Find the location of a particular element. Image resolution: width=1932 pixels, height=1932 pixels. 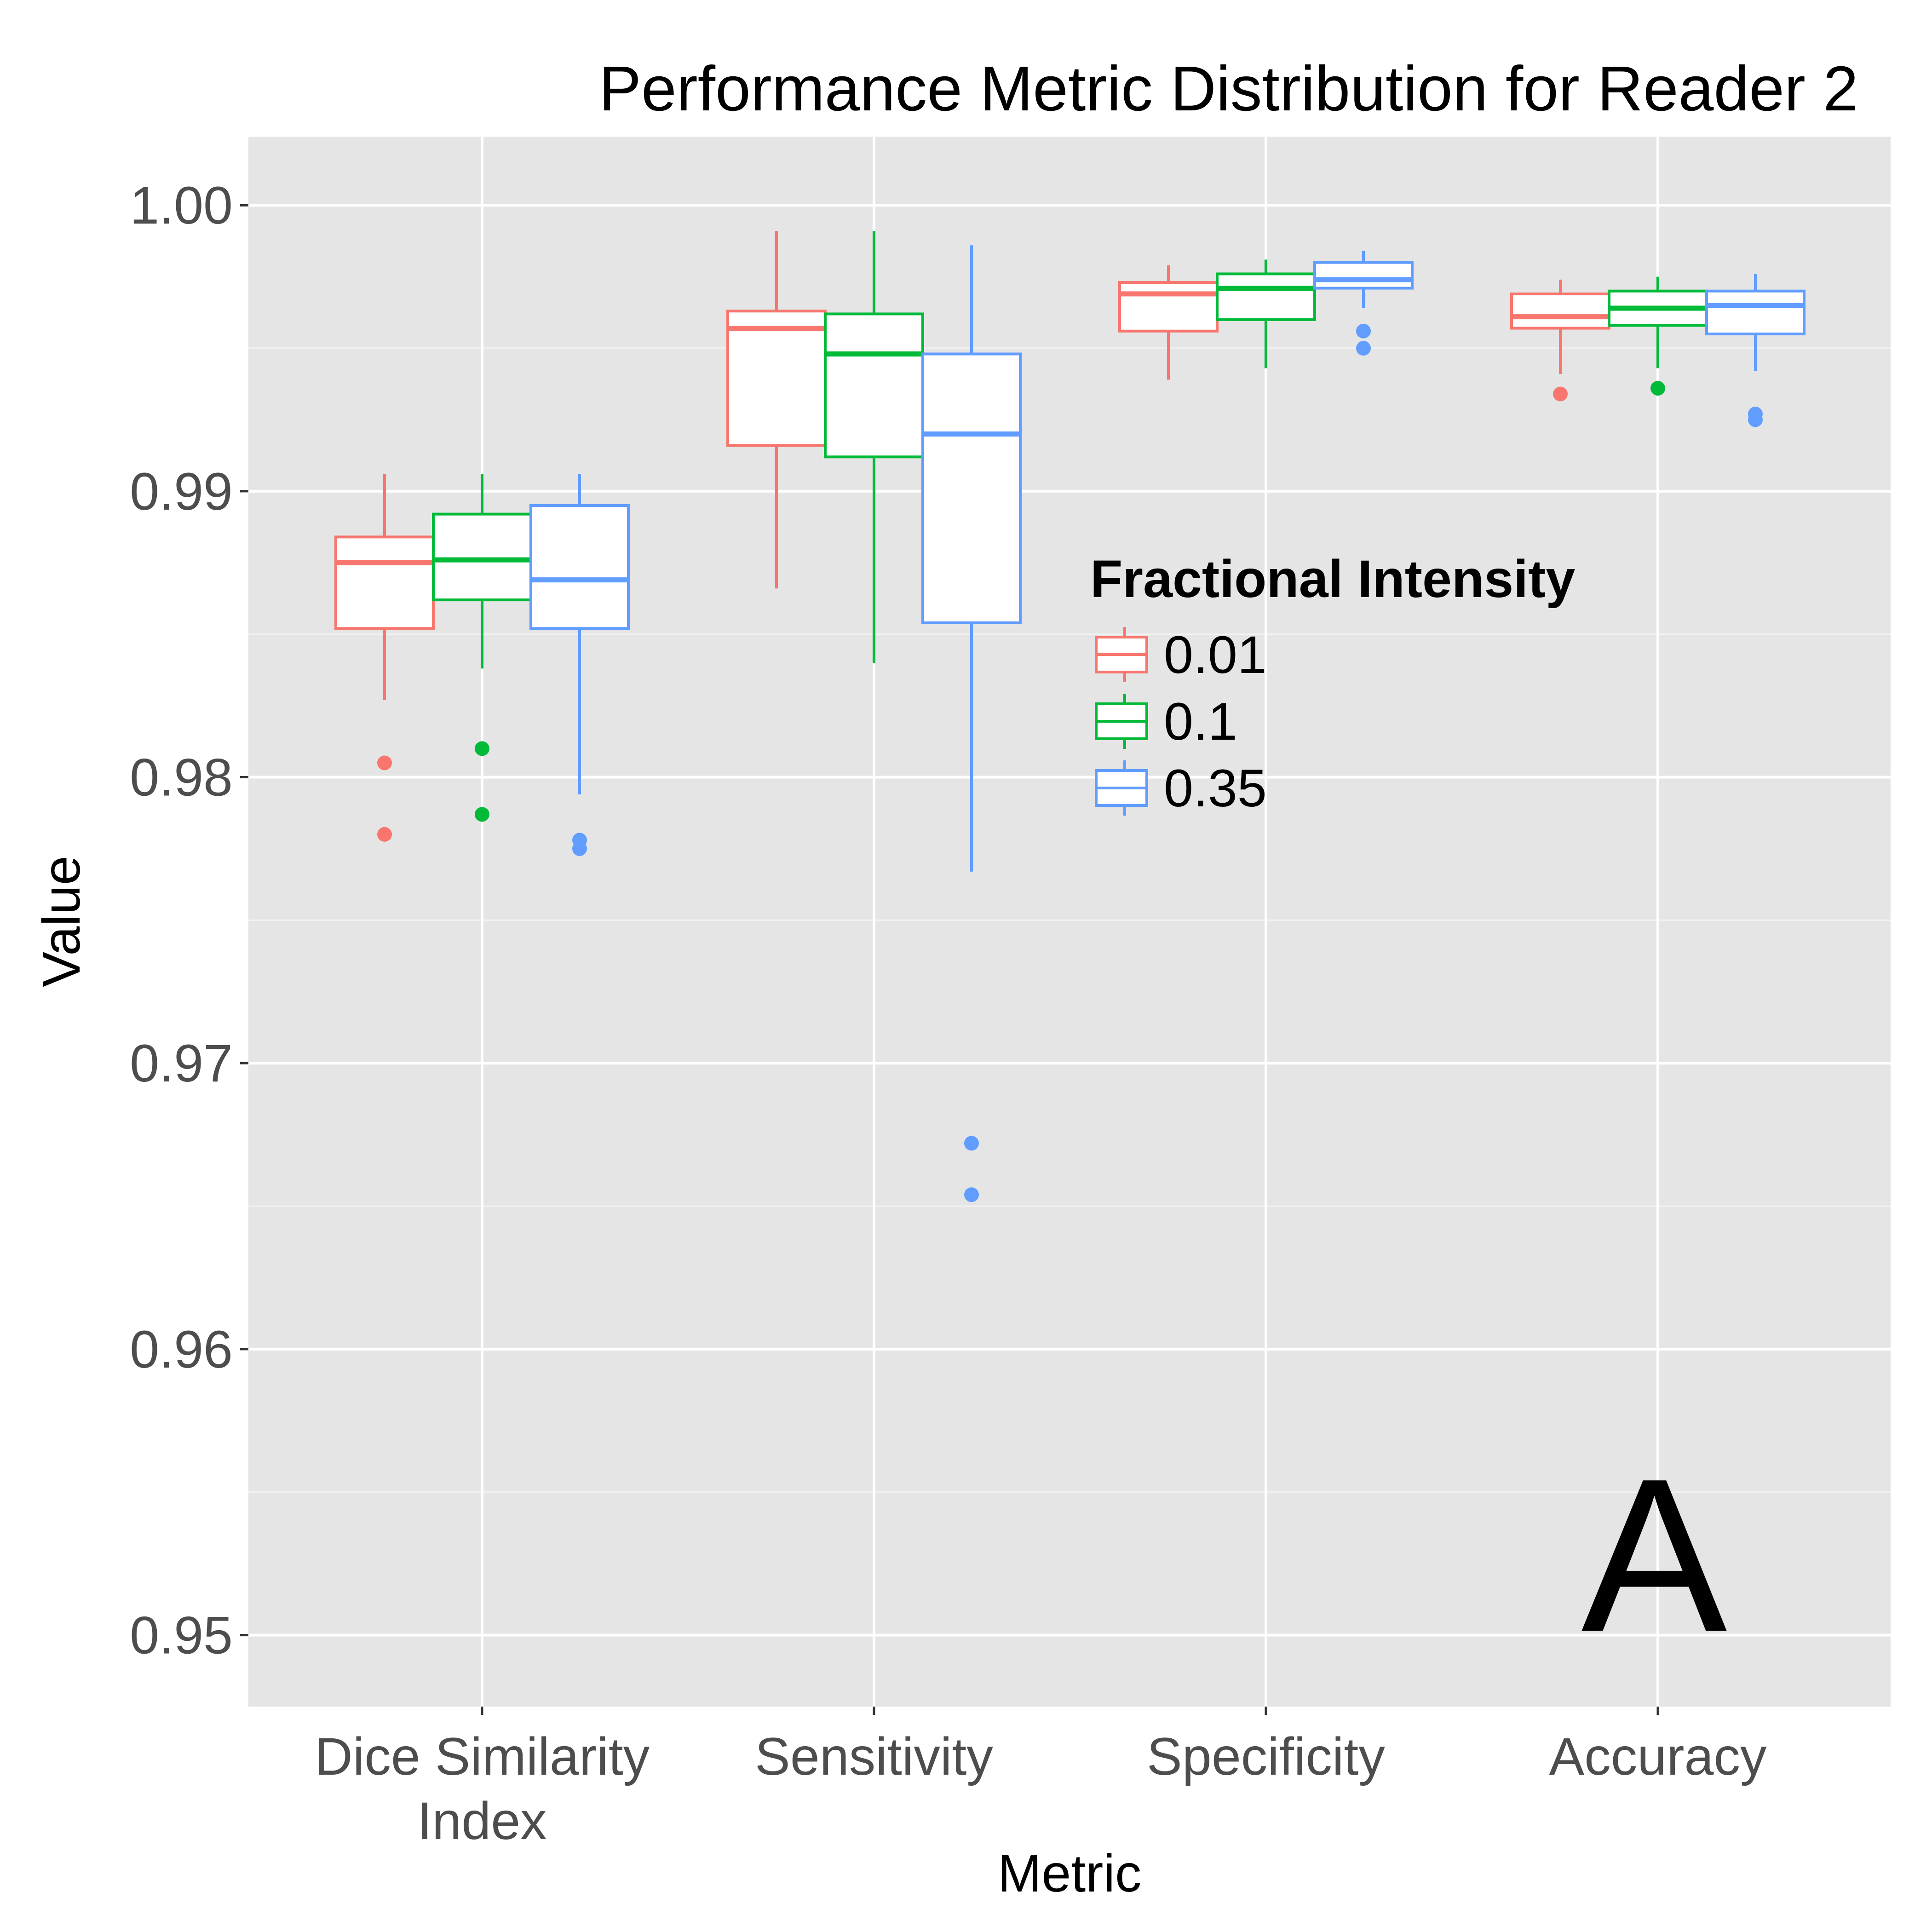

y-tick-label: 0.99 is located at coordinates (181, 492).